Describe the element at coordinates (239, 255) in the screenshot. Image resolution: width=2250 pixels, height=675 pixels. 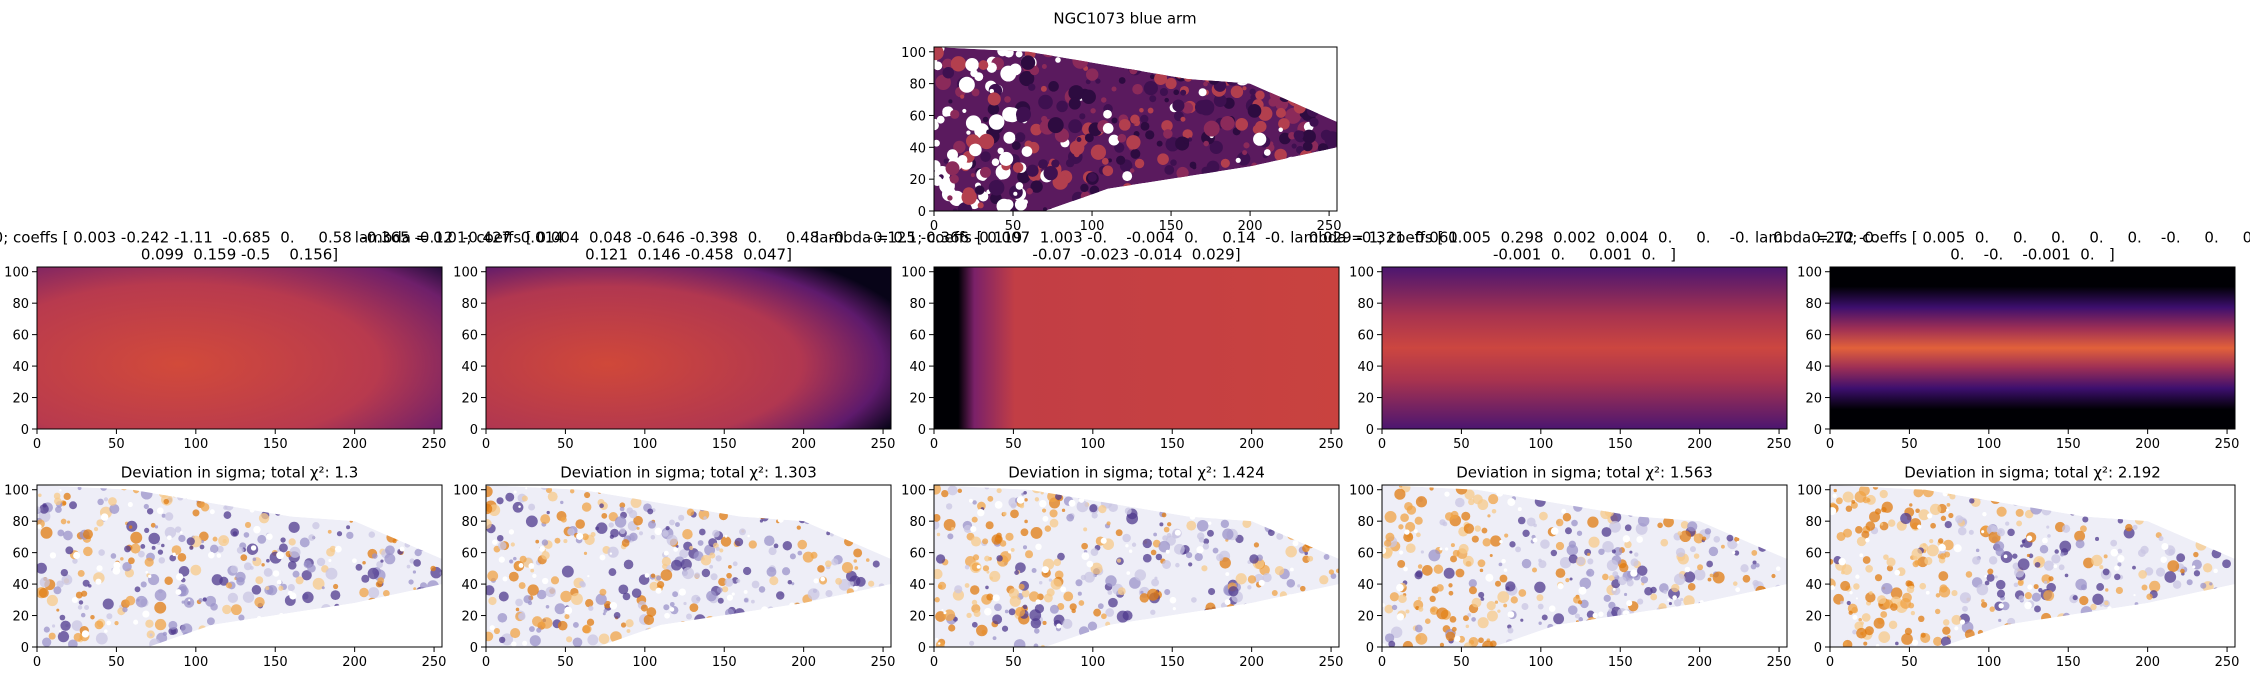
I see `panel-title: 0.099 0.159 -0.5 0.156]` at that location.